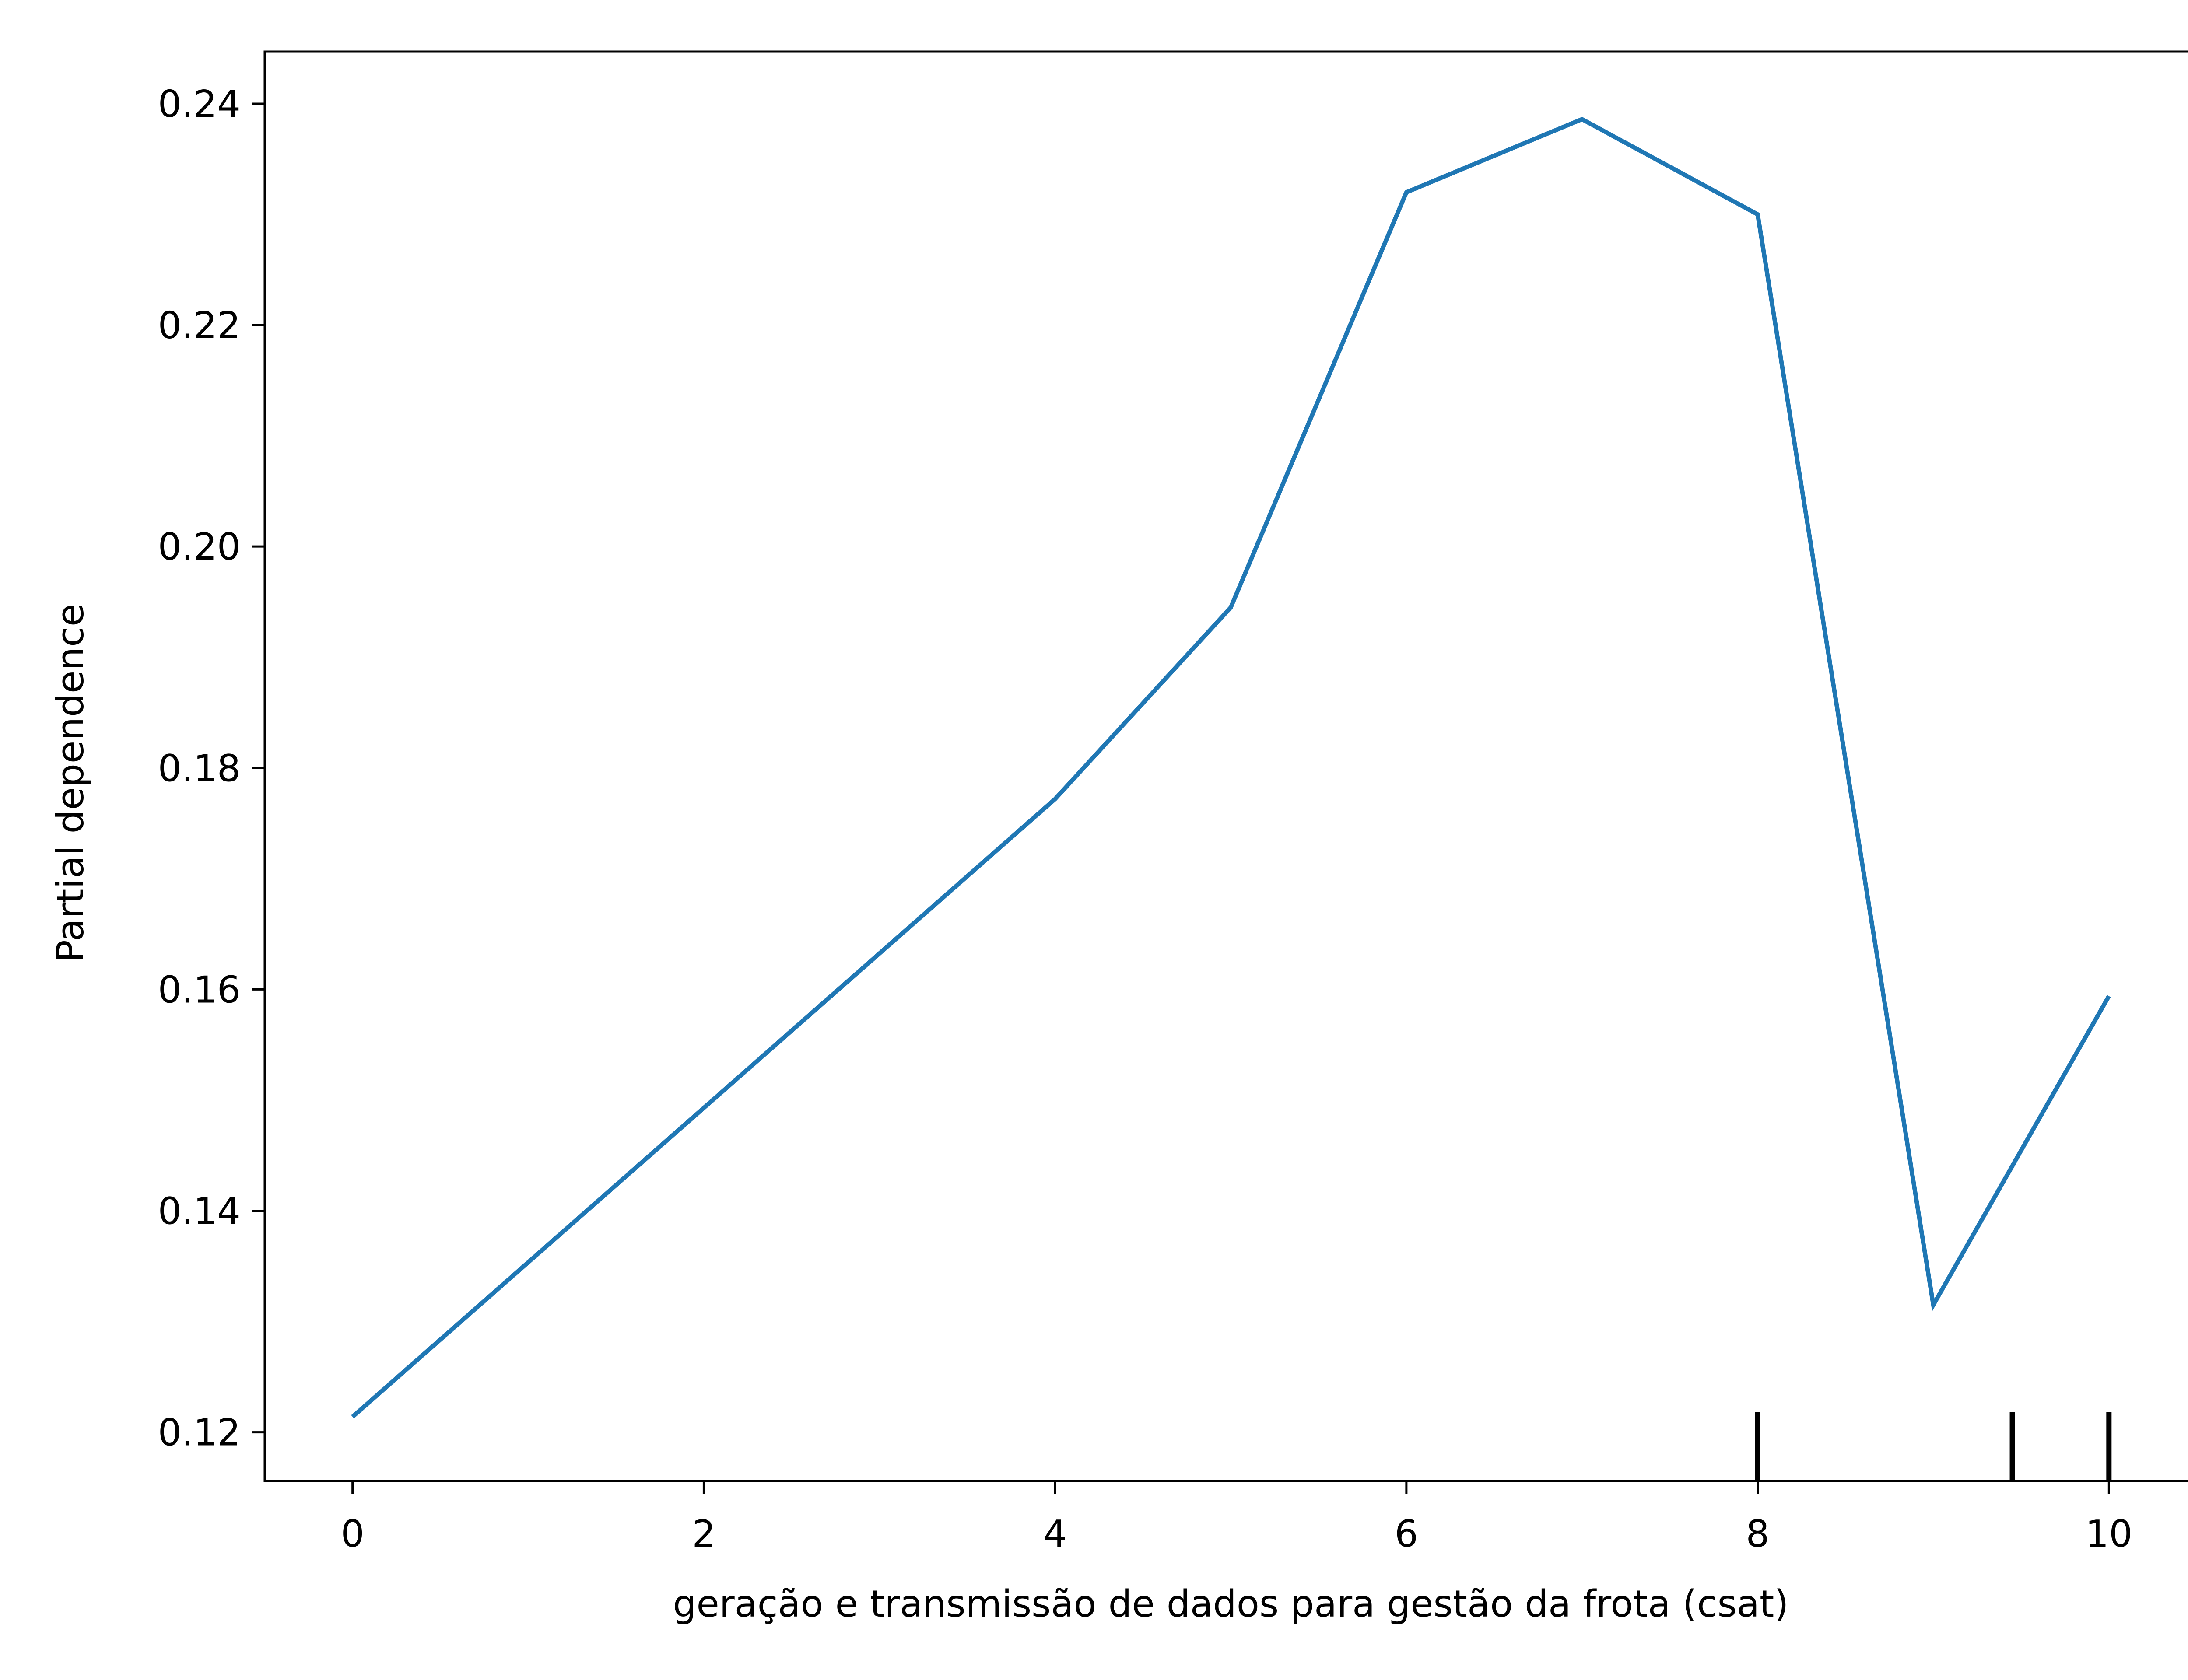 Image resolution: width=2188 pixels, height=1680 pixels. I want to click on y-axis: 0.12 0.14 0.16 0.18 0.20 0.22 0.24, so click(211, 769).